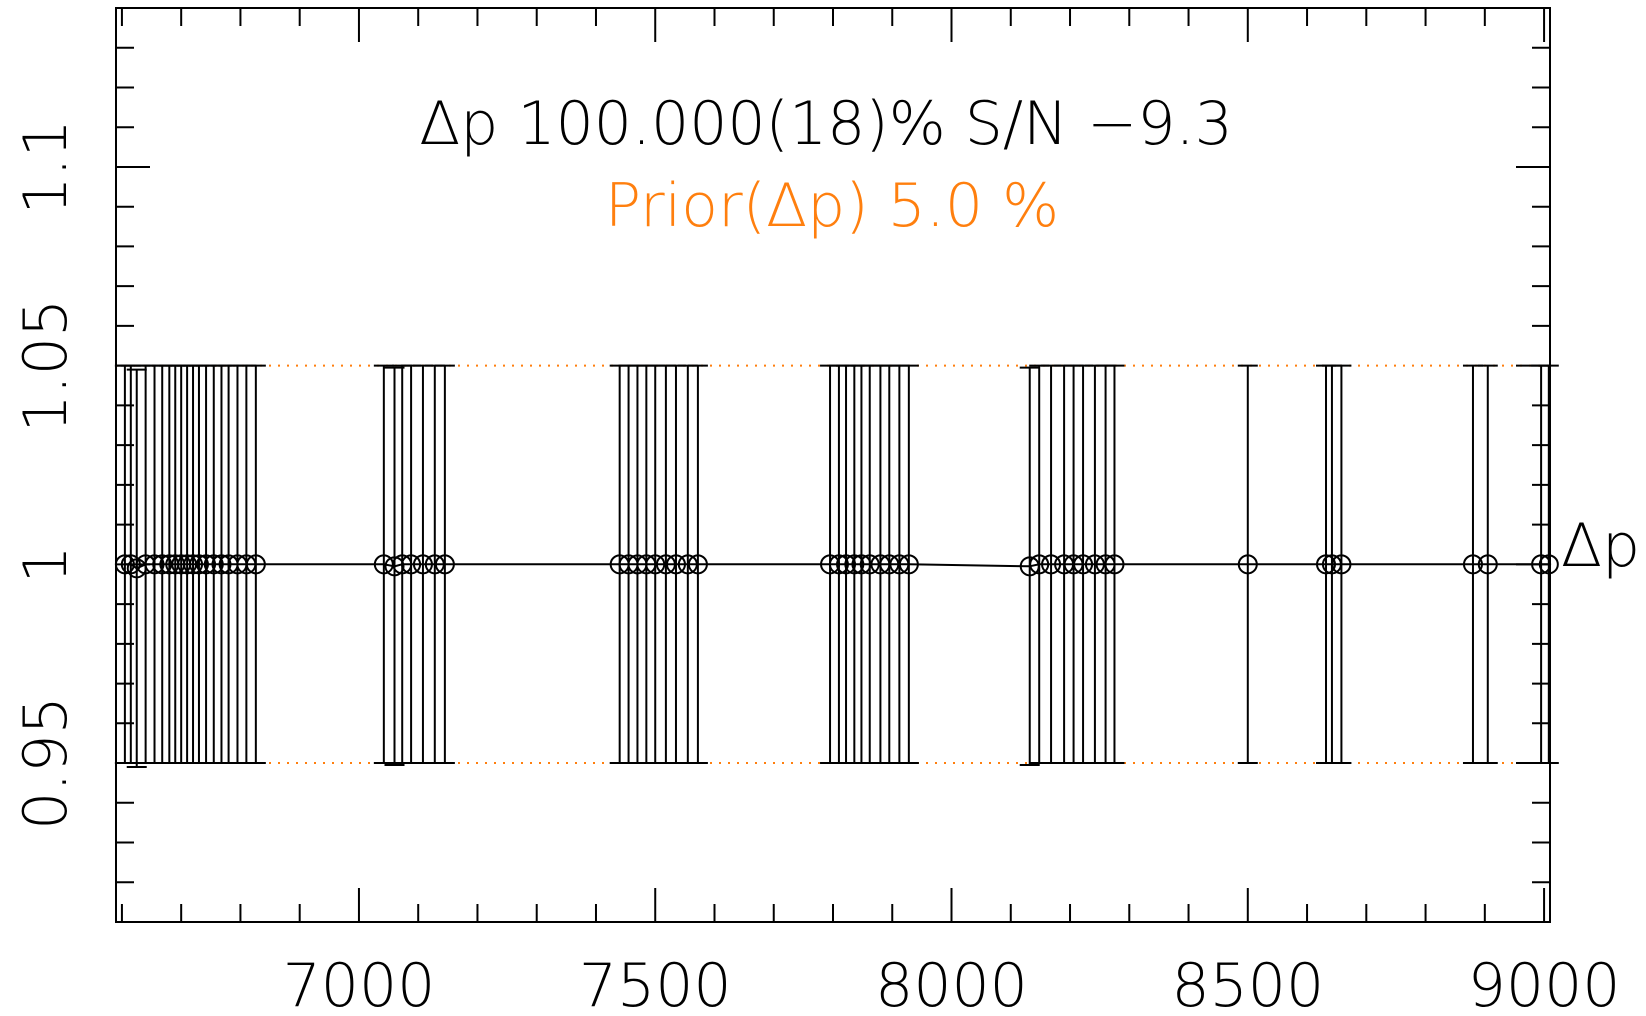 This screenshot has height=1016, width=1646. I want to click on x-tick-labels: 7000 7500 8000 8500 9000, so click(952, 983).